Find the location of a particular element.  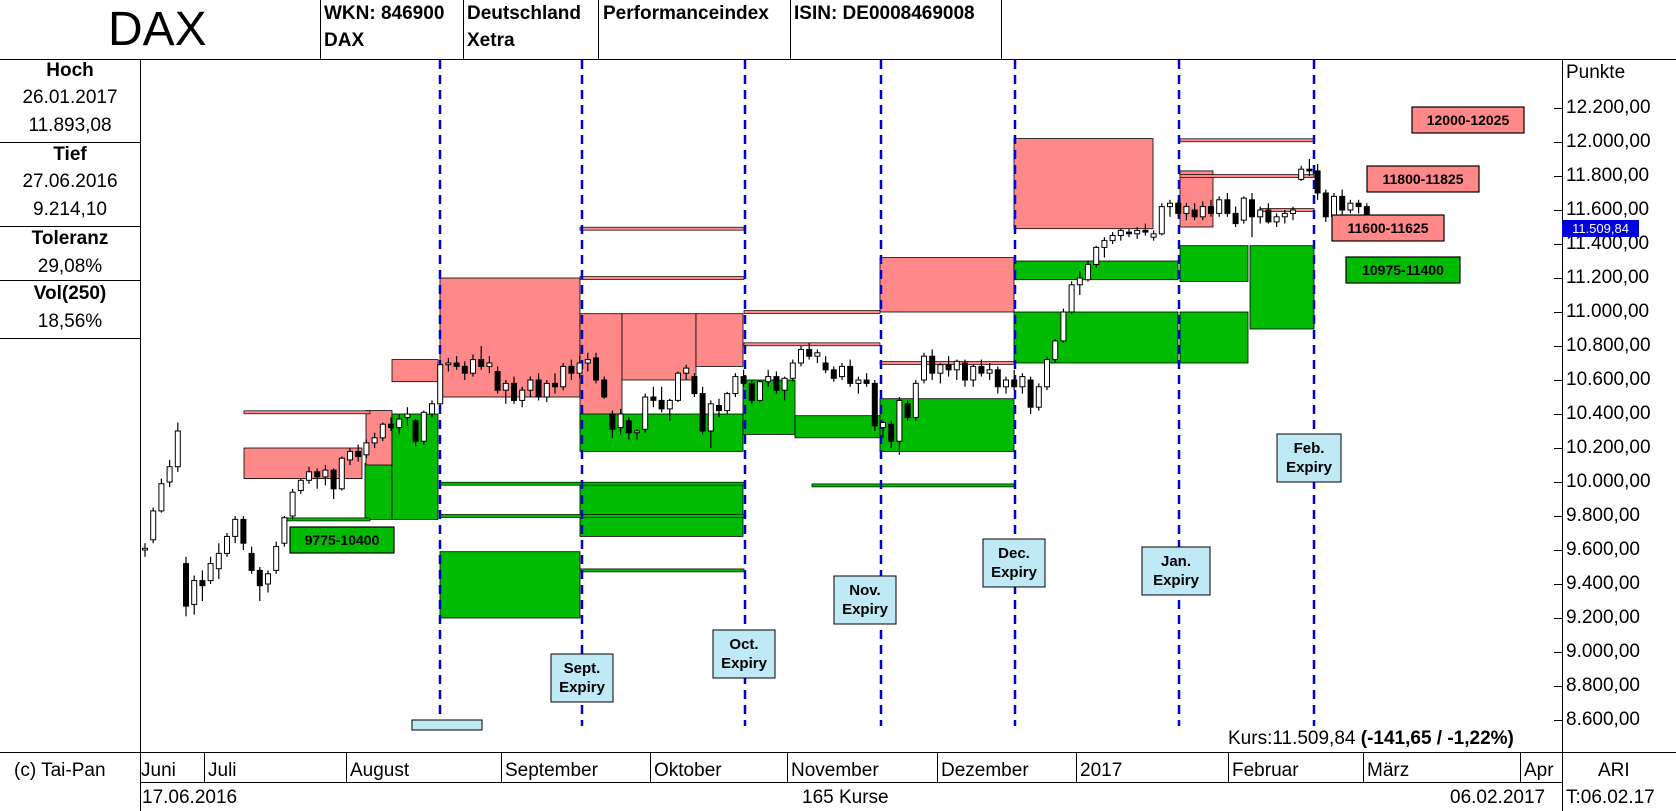

range-label: 11800-11825 is located at coordinates (1423, 179).